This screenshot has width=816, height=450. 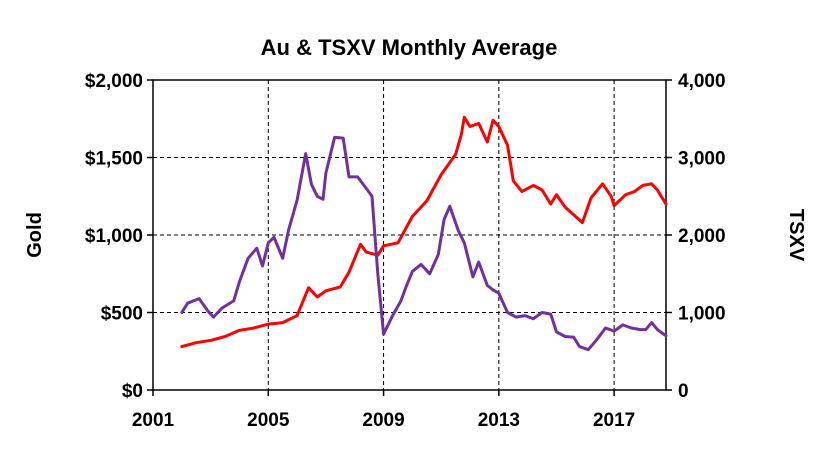 I want to click on chart-title: Au & TSXV Monthly Average, so click(x=409, y=47).